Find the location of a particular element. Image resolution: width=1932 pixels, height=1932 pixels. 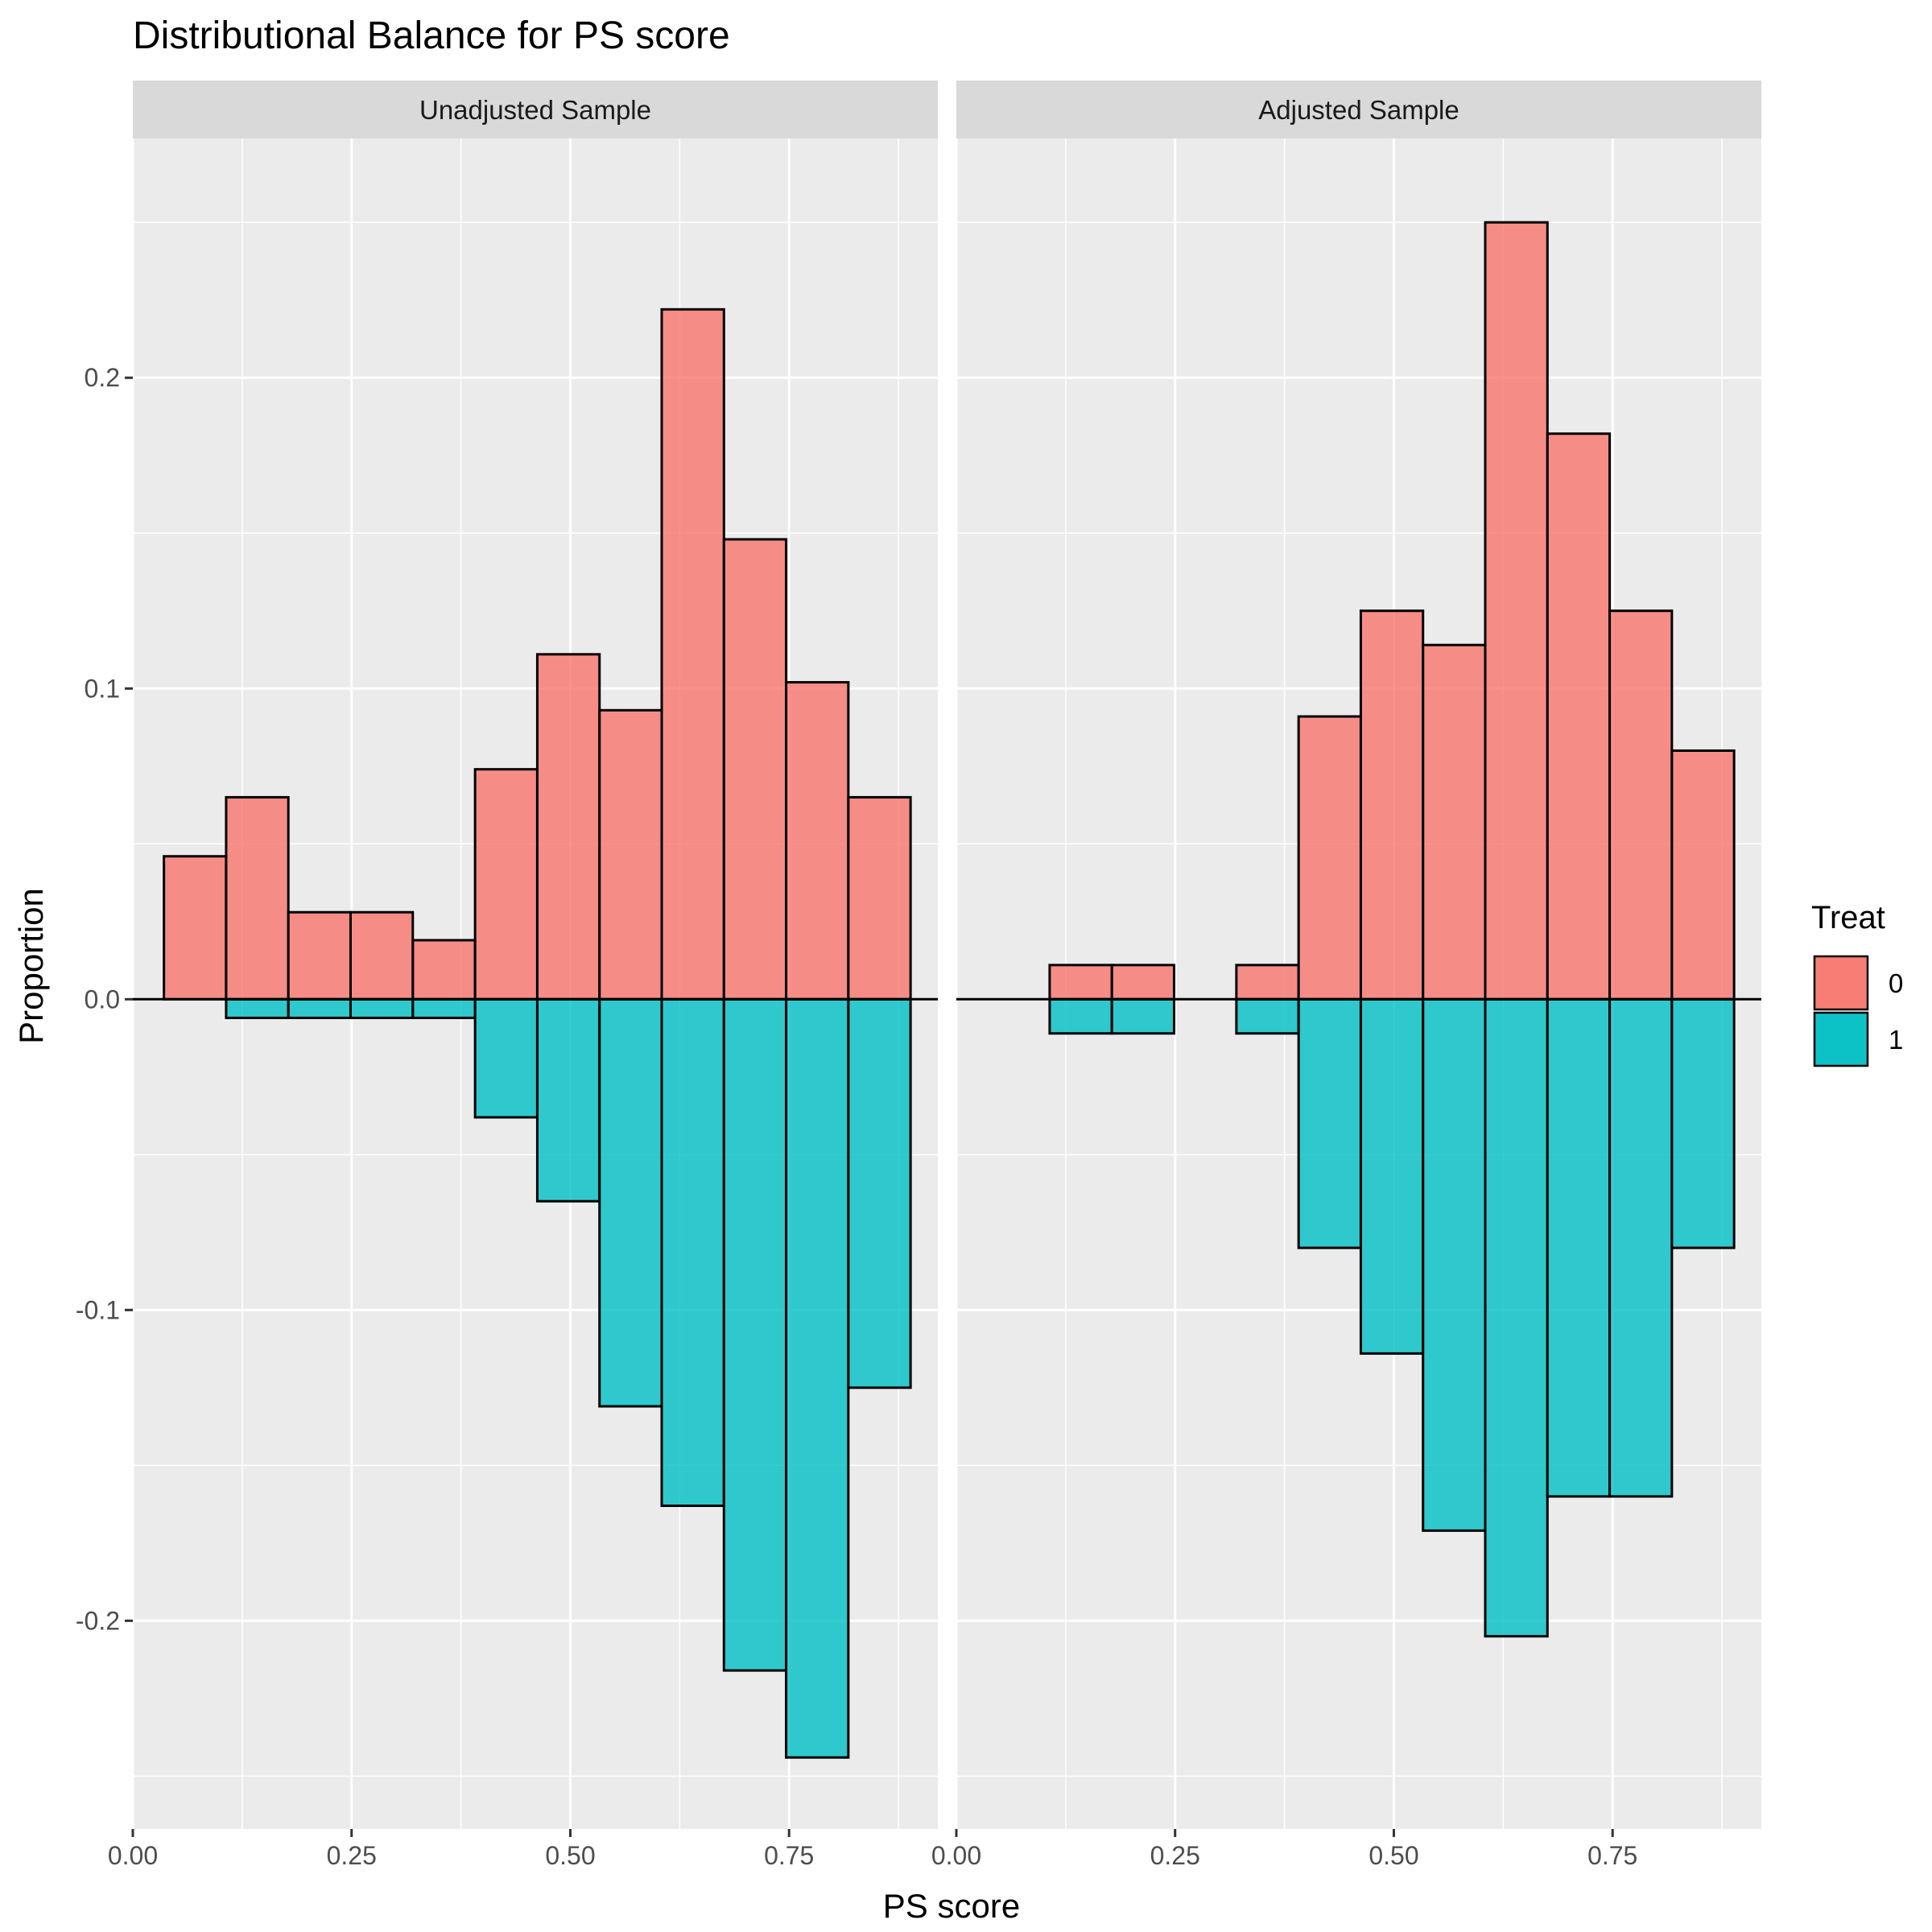

y-axis: -0.2 -0.1 0.0 0.1 0.2 is located at coordinates (104, 999).